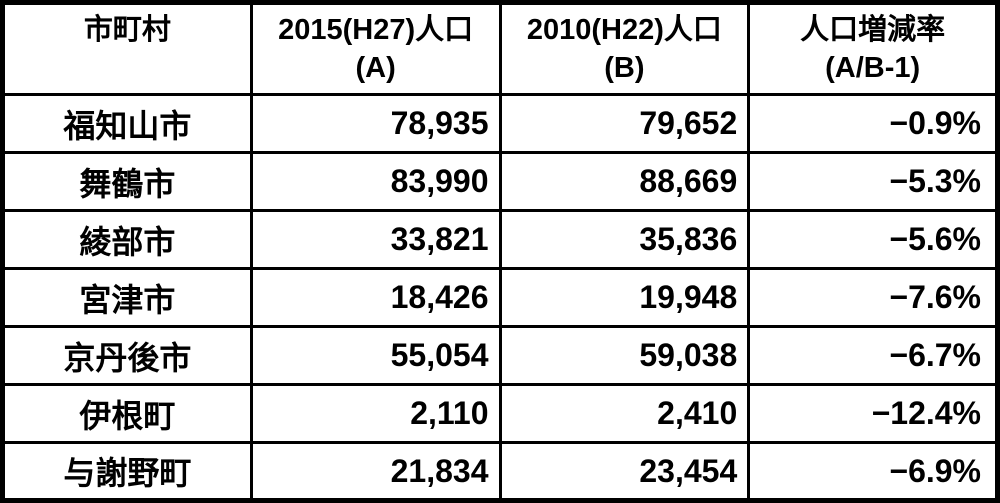 Image resolution: width=1000 pixels, height=503 pixels. Describe the element at coordinates (126, 68) in the screenshot. I see `col-header-municipality-line2` at that location.